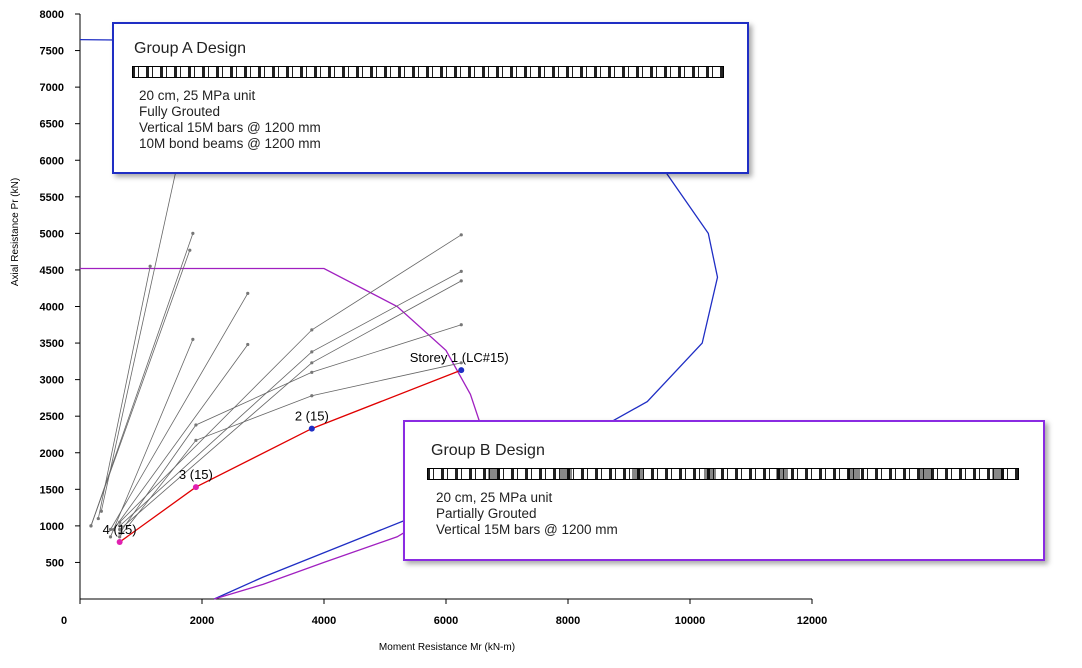 The image size is (1082, 668). Describe the element at coordinates (52, 88) in the screenshot. I see `y-tick-label: 7000` at that location.